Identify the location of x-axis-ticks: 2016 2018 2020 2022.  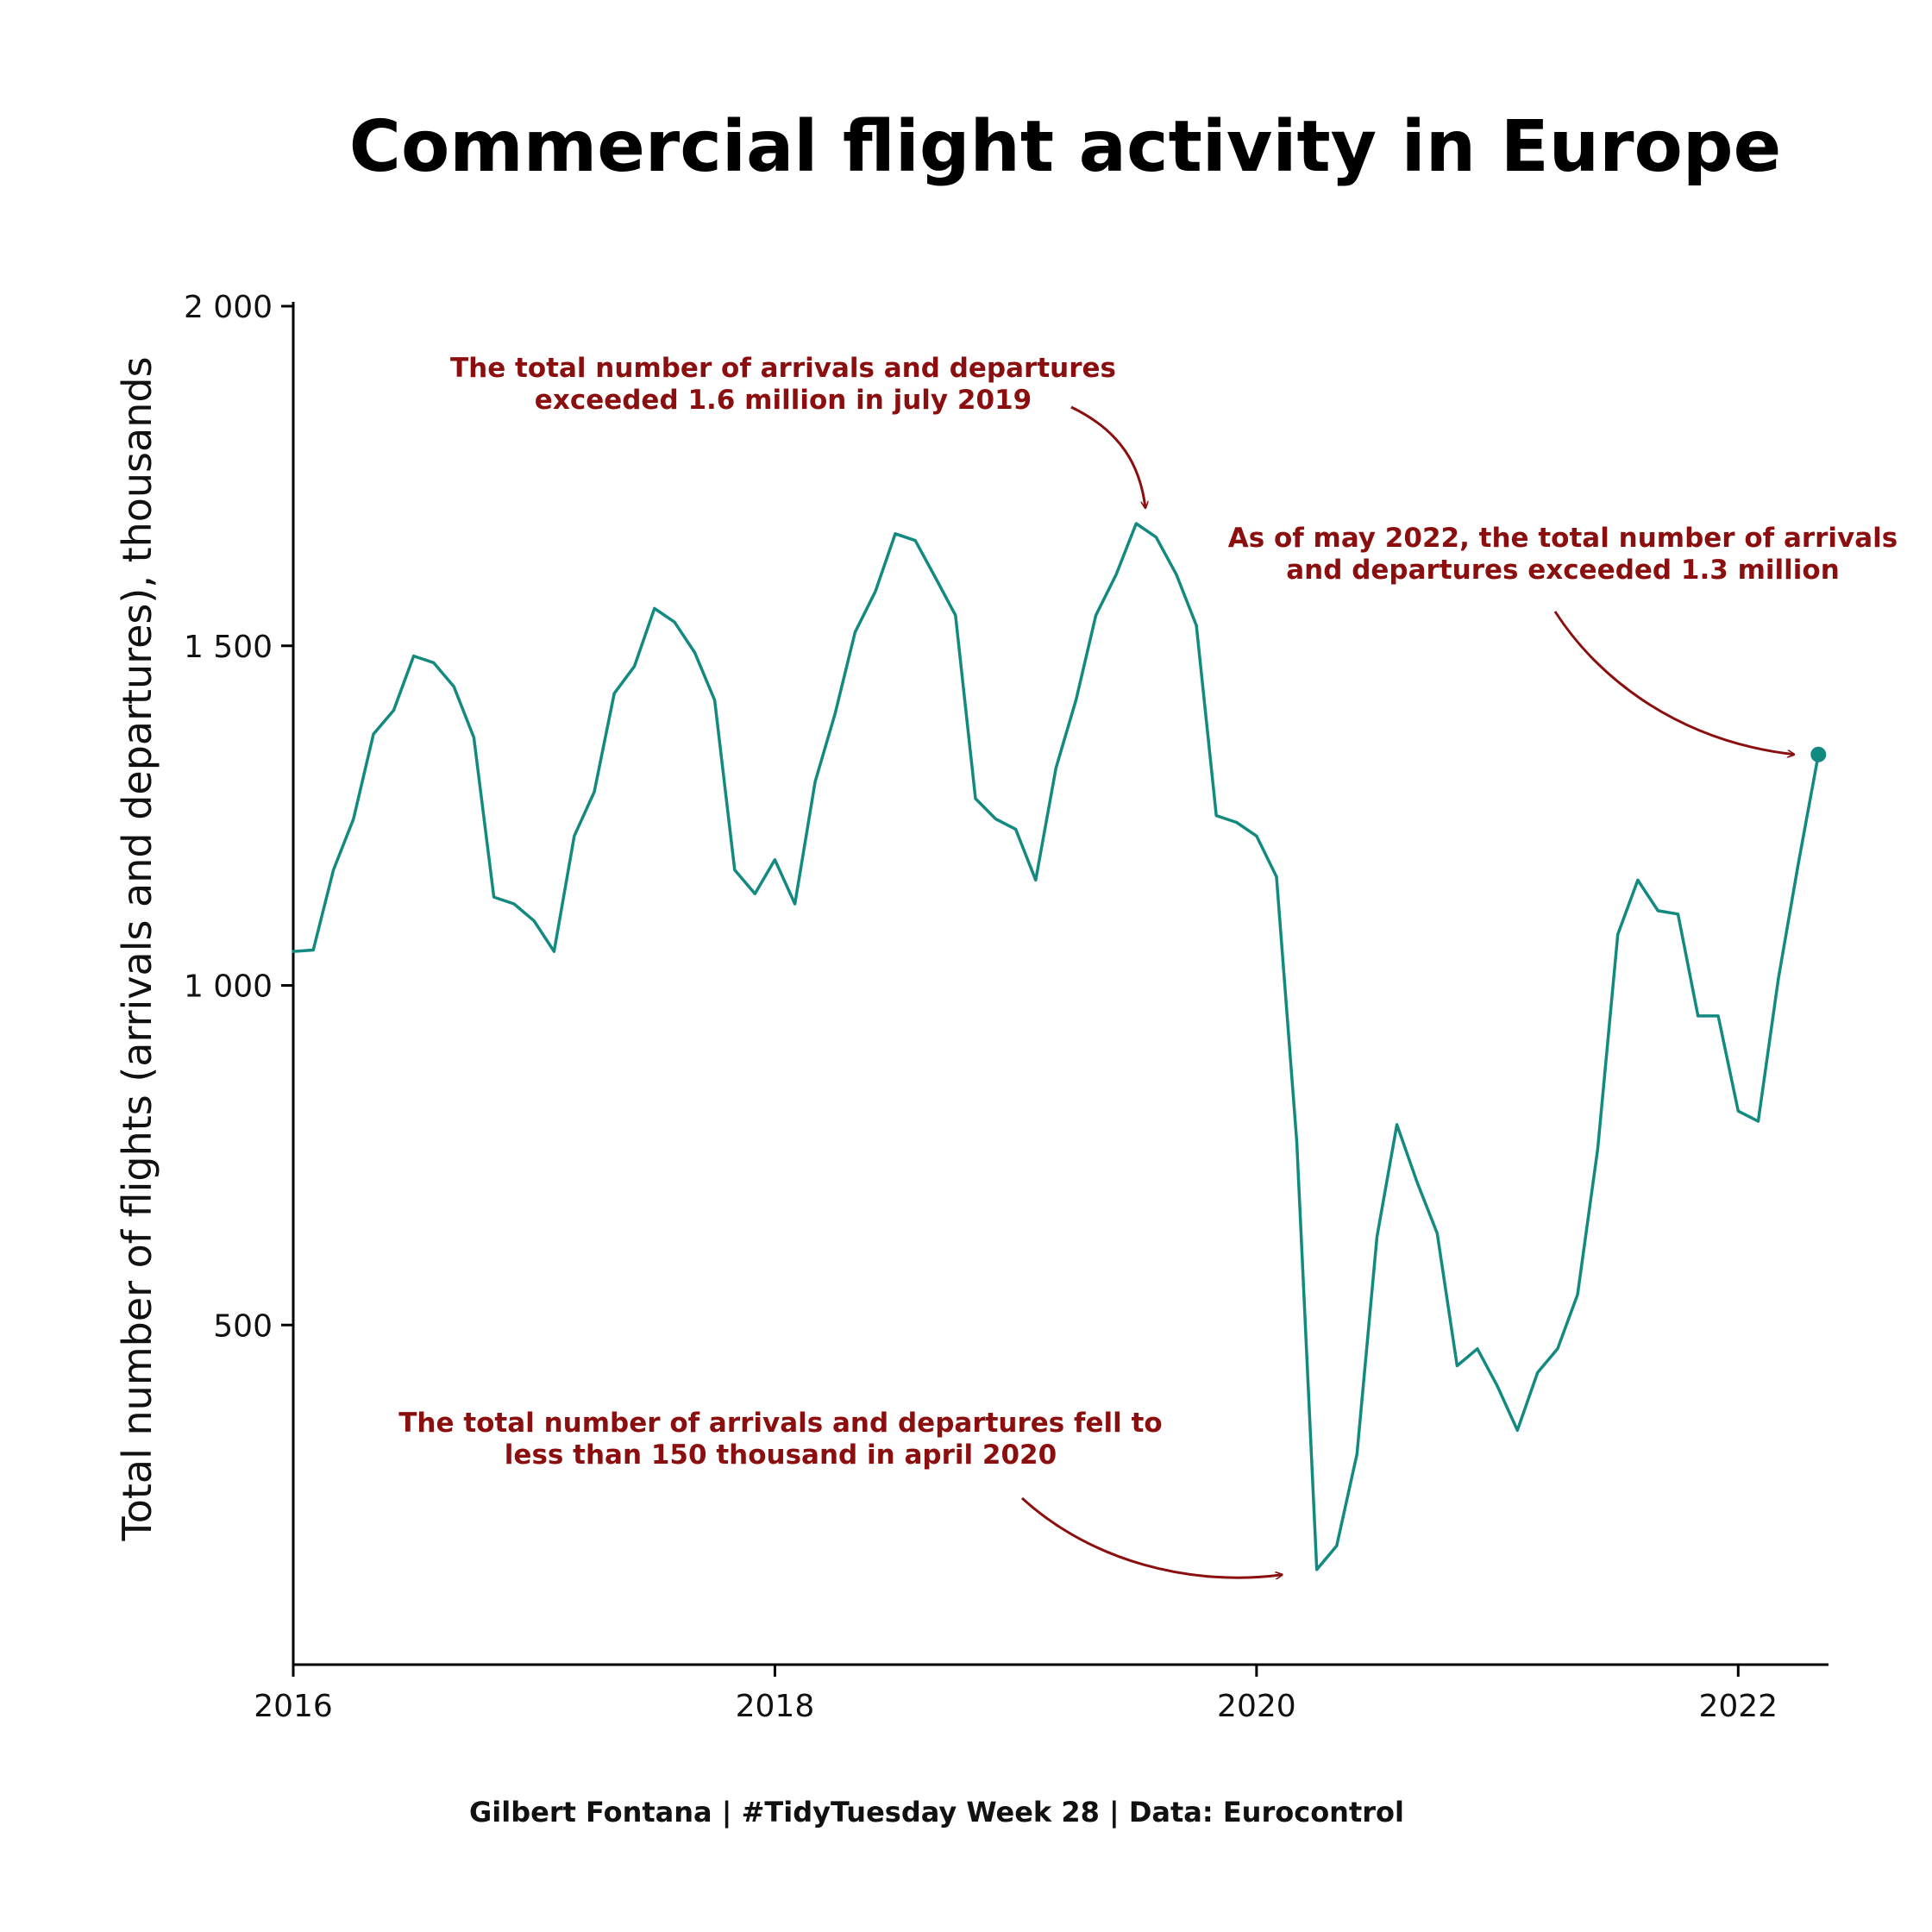
(1016, 1694).